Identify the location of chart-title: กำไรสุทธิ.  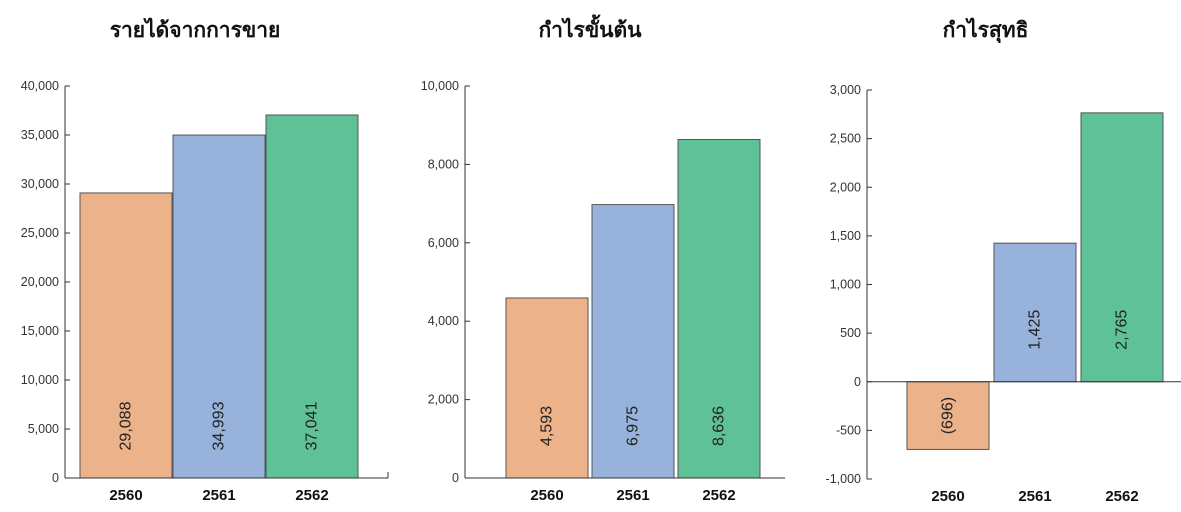
(985, 30).